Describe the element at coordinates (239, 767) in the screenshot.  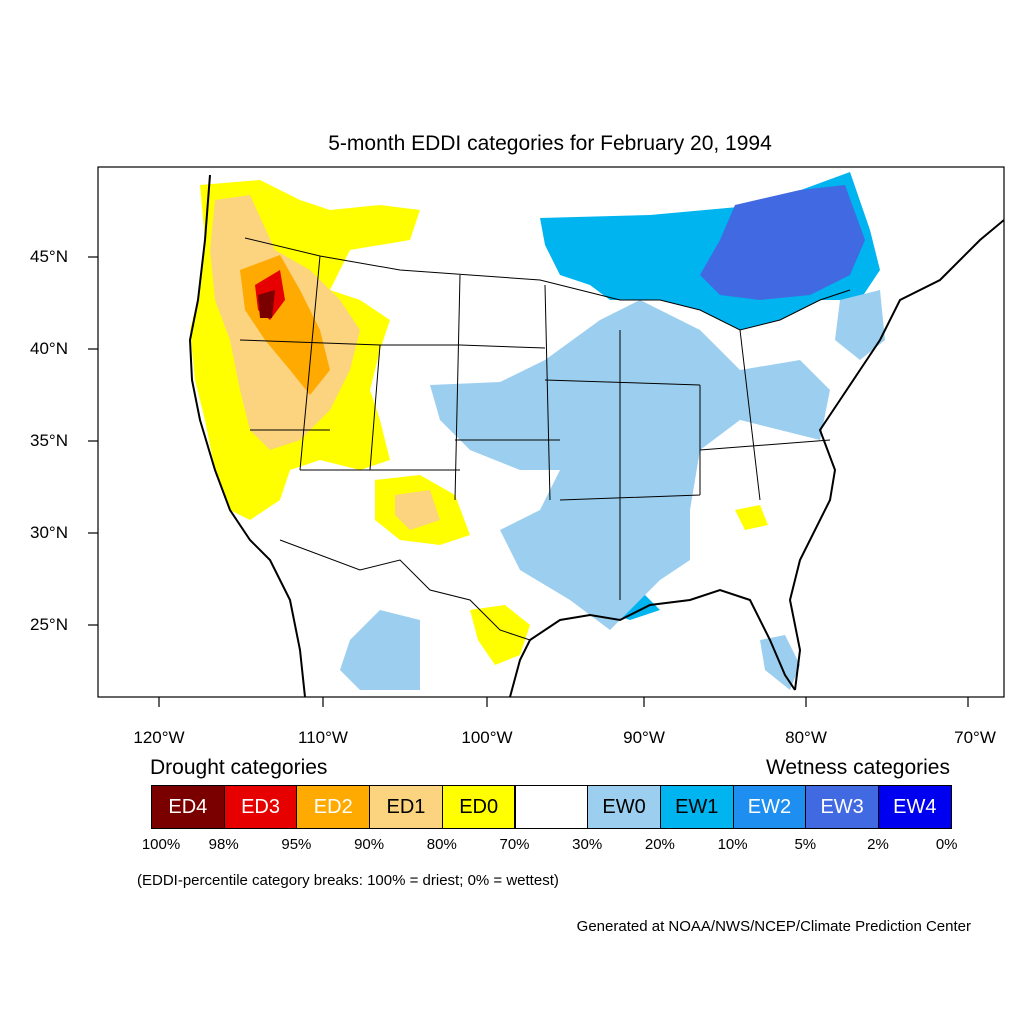
I see `drought-categories-title: Drought categories` at that location.